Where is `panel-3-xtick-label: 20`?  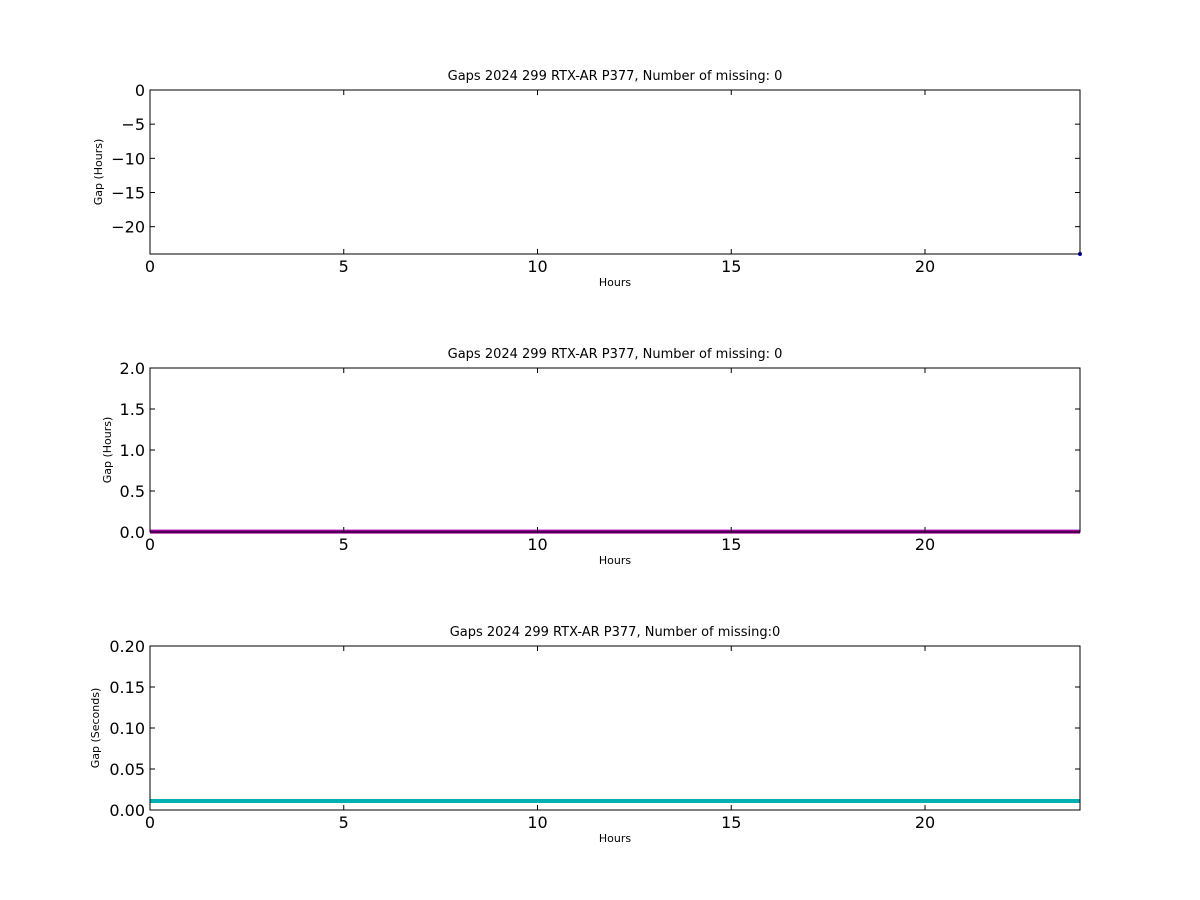
panel-3-xtick-label: 20 is located at coordinates (925, 822).